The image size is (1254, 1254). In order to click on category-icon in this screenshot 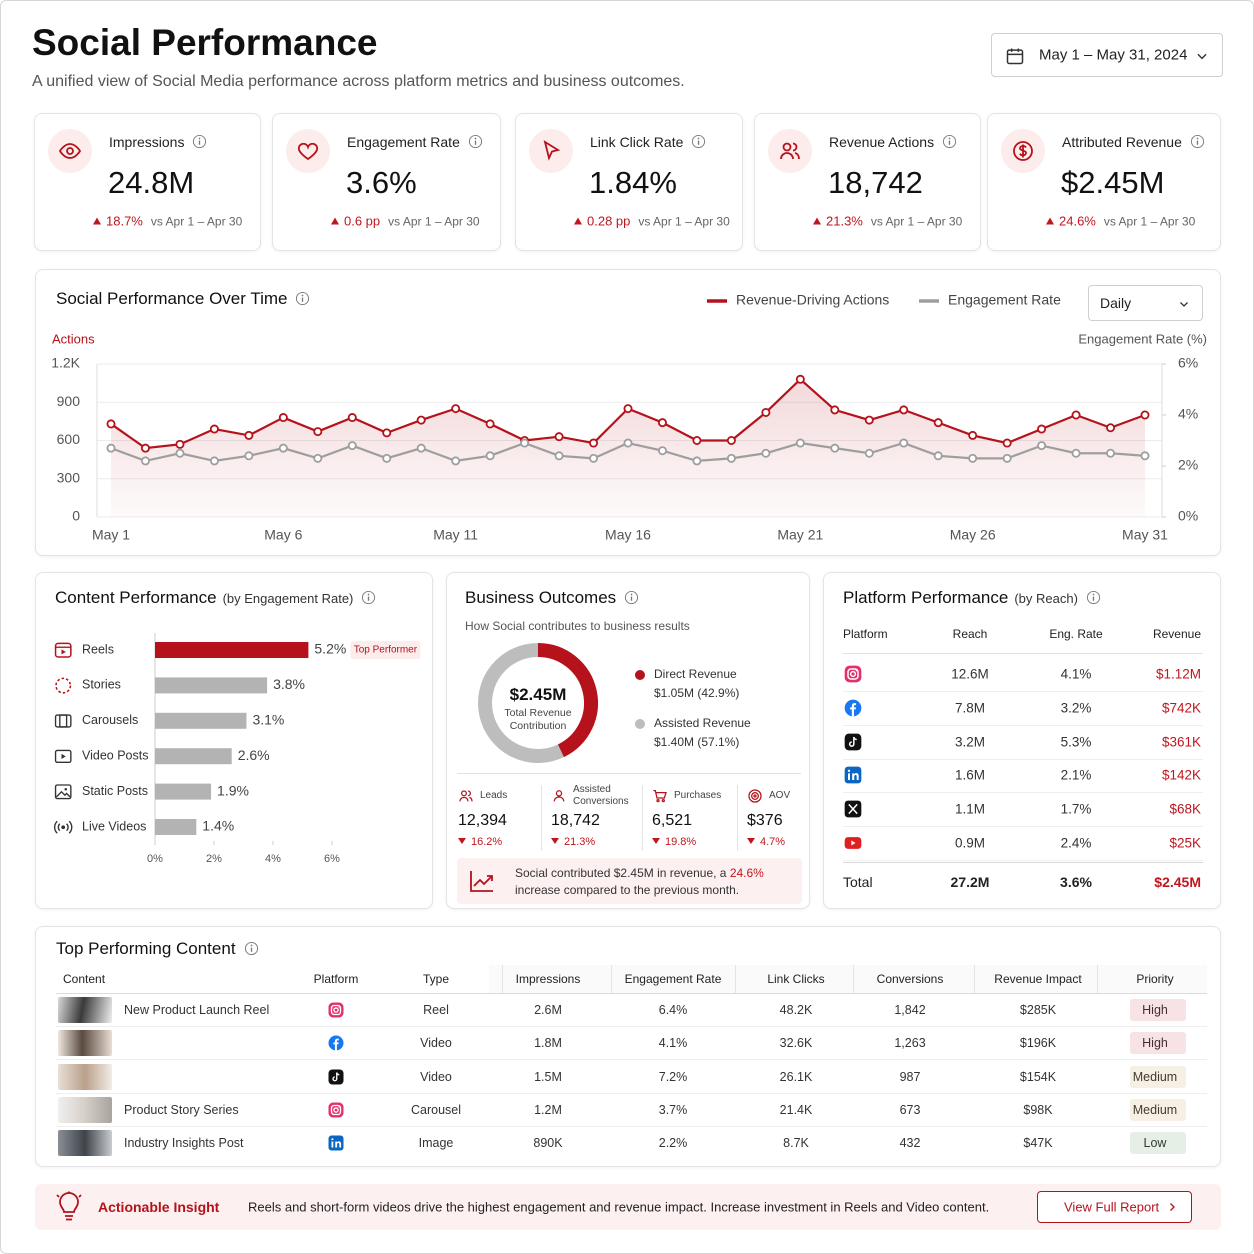, I will do `click(63, 792)`.